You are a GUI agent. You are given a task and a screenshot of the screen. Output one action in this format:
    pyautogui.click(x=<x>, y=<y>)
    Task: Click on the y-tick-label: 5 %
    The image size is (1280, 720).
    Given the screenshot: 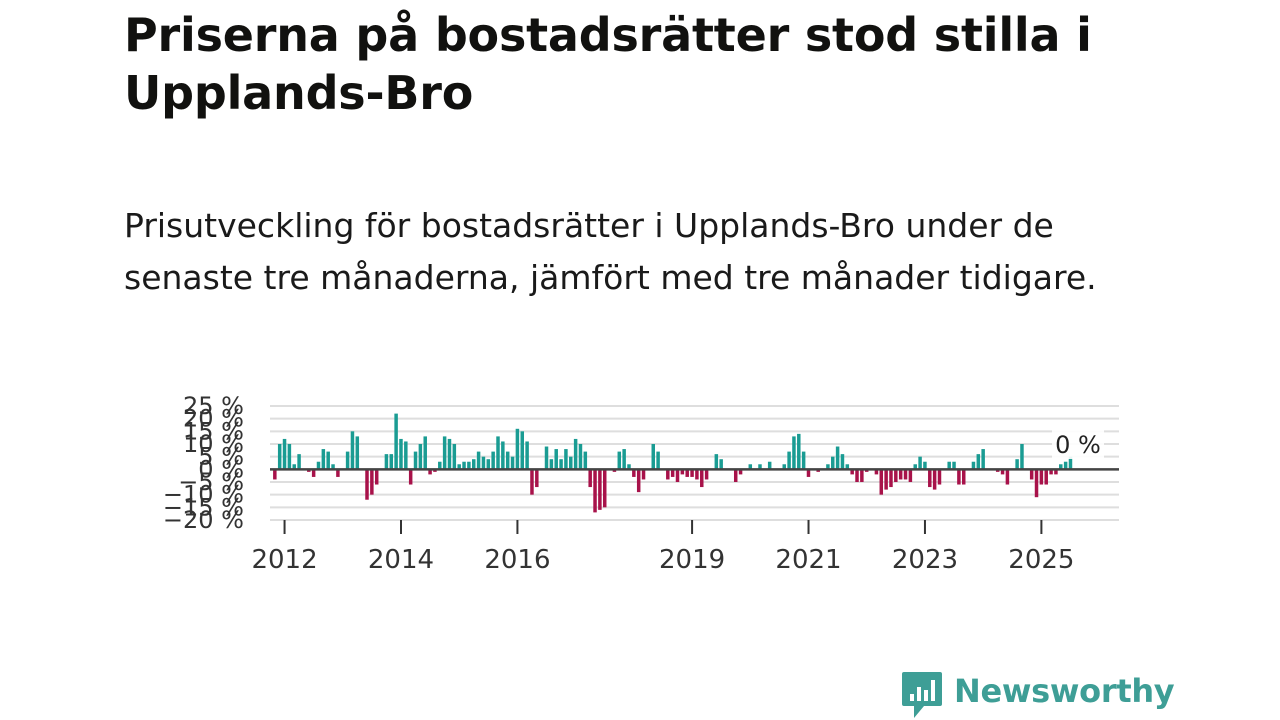 What is the action you would take?
    pyautogui.click(x=221, y=457)
    